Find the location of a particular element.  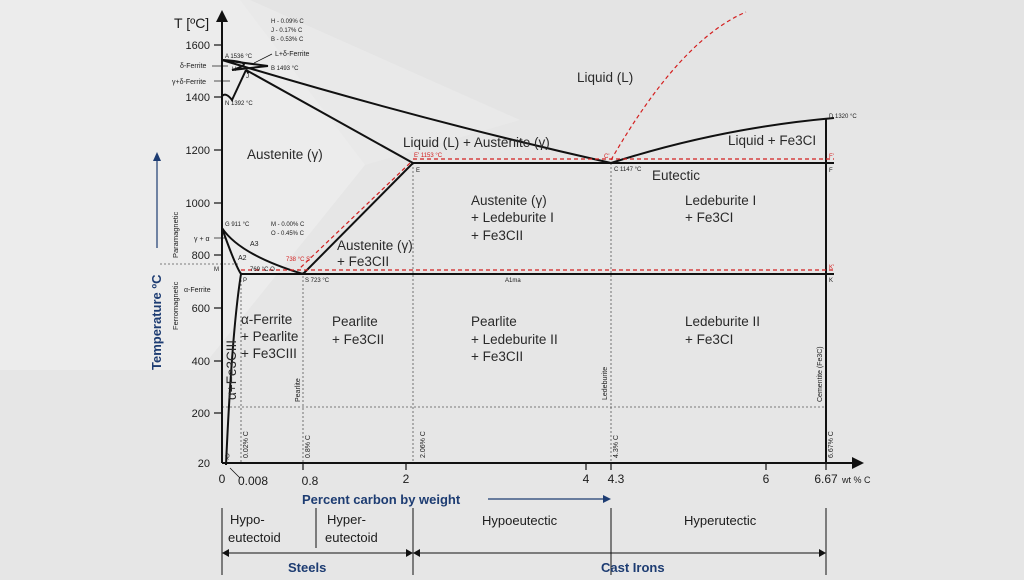

point-h: H is located at coordinates (234, 70).